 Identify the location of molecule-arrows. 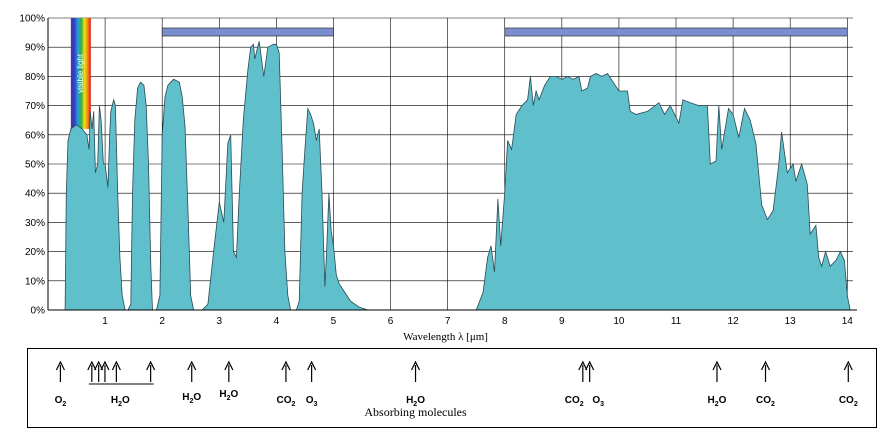
(454, 372).